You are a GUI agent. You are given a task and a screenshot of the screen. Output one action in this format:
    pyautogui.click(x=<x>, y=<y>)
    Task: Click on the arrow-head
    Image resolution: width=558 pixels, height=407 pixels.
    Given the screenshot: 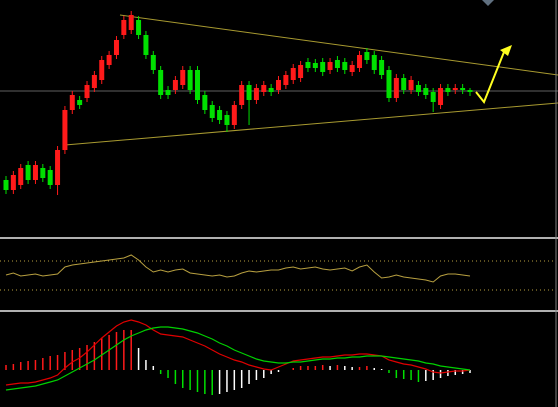 What is the action you would take?
    pyautogui.click(x=506, y=50)
    